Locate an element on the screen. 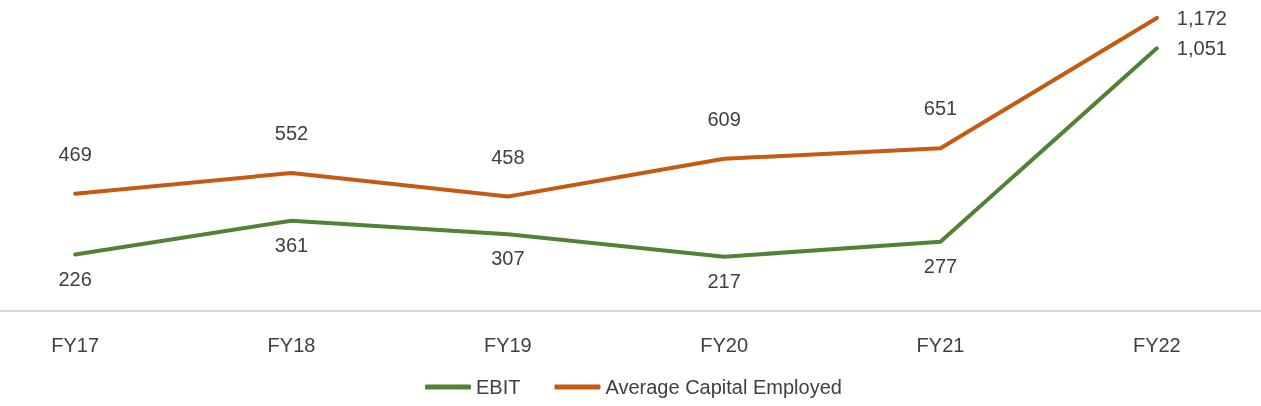 The width and height of the screenshot is (1261, 406). data-label: 609 is located at coordinates (724, 118).